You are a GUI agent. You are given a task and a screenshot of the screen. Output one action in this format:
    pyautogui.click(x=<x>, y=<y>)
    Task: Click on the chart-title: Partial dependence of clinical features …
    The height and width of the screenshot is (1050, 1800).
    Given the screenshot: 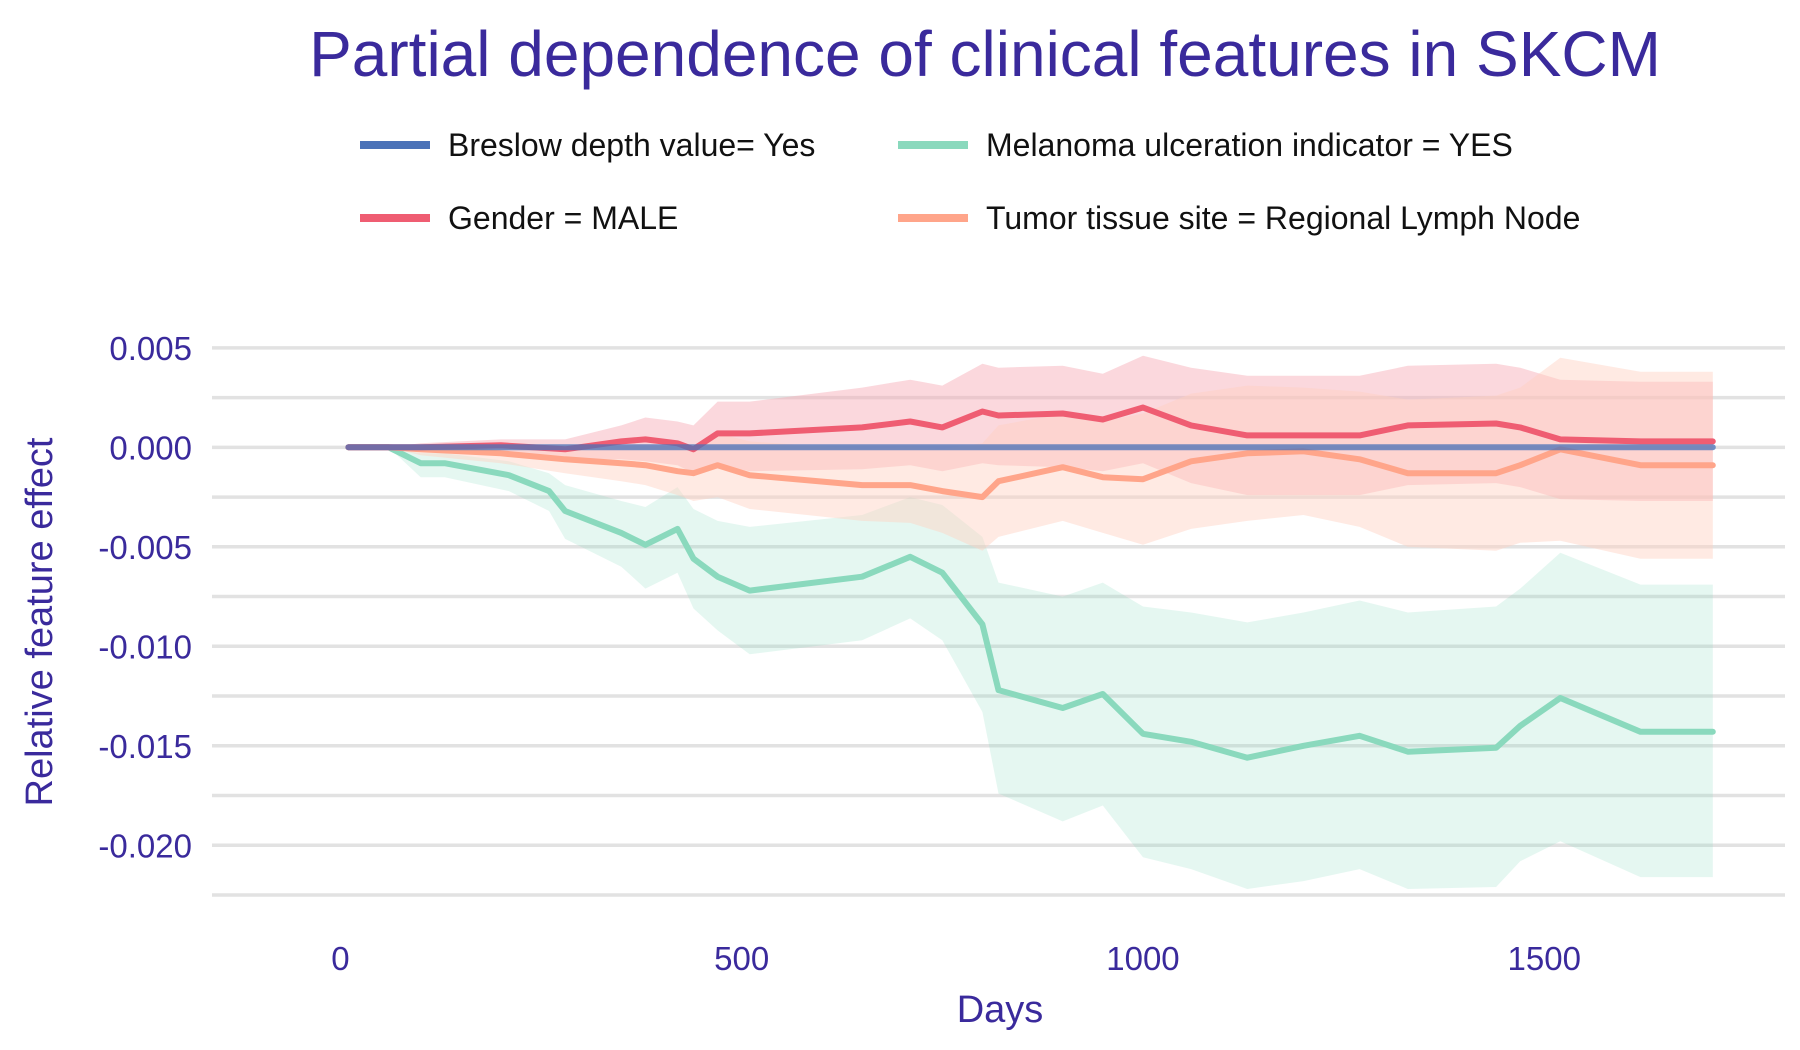 What is the action you would take?
    pyautogui.click(x=985, y=54)
    